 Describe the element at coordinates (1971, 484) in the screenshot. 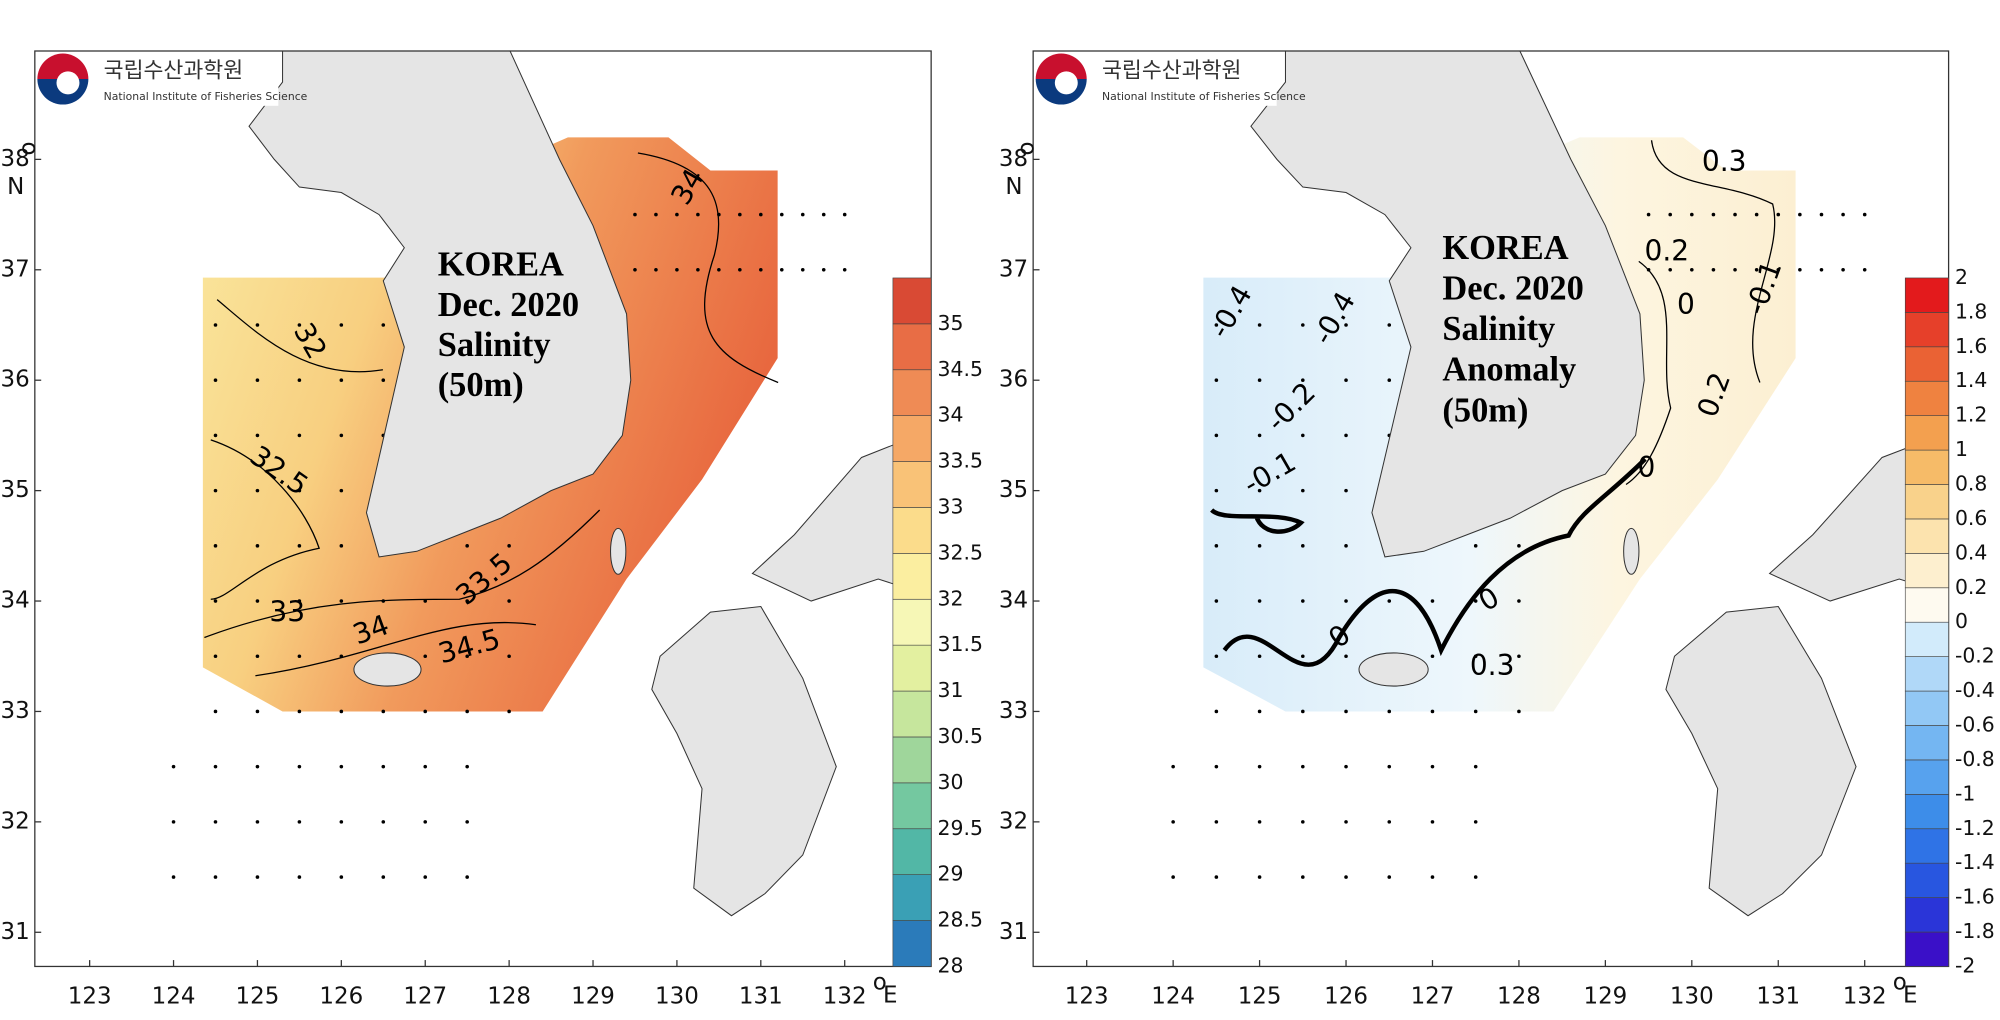

I see `colorbar-label: 0.8` at that location.